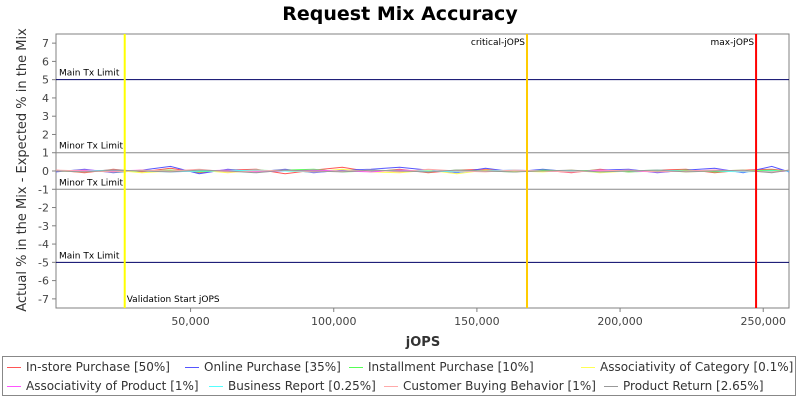 The height and width of the screenshot is (400, 800). I want to click on marker-label: max-jOPS, so click(732, 43).